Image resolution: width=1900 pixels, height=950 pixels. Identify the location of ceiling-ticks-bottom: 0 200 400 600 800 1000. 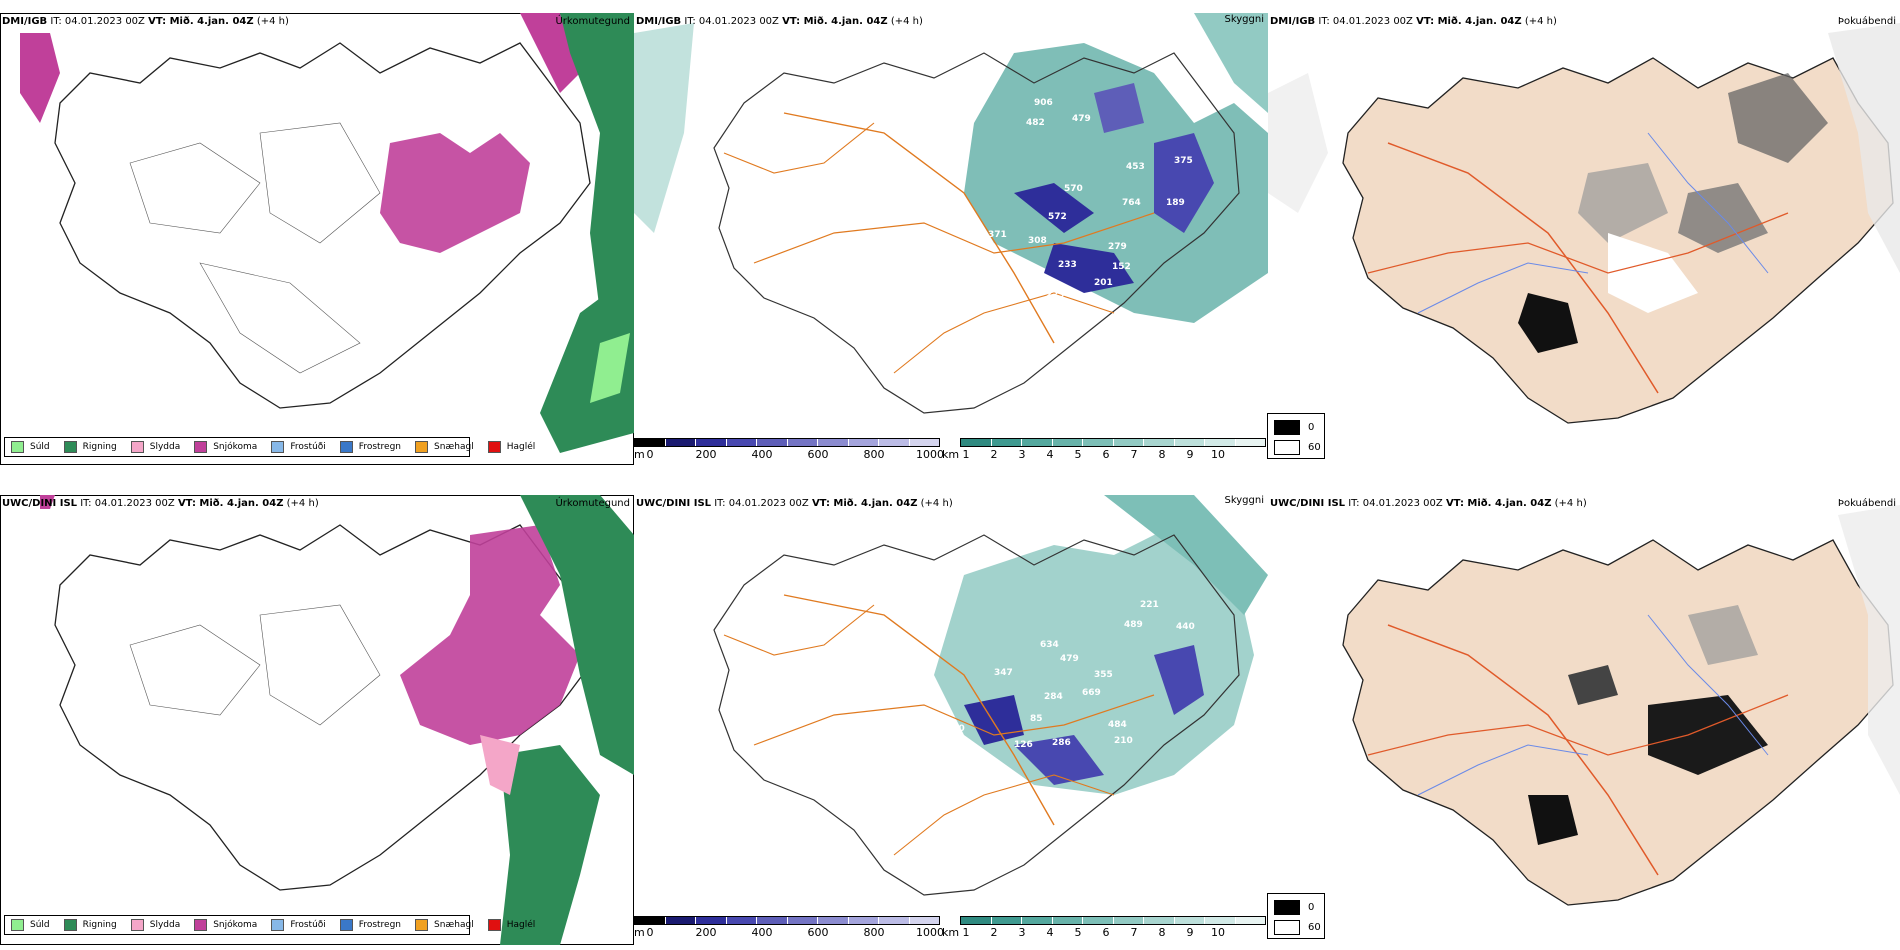
(795, 933).